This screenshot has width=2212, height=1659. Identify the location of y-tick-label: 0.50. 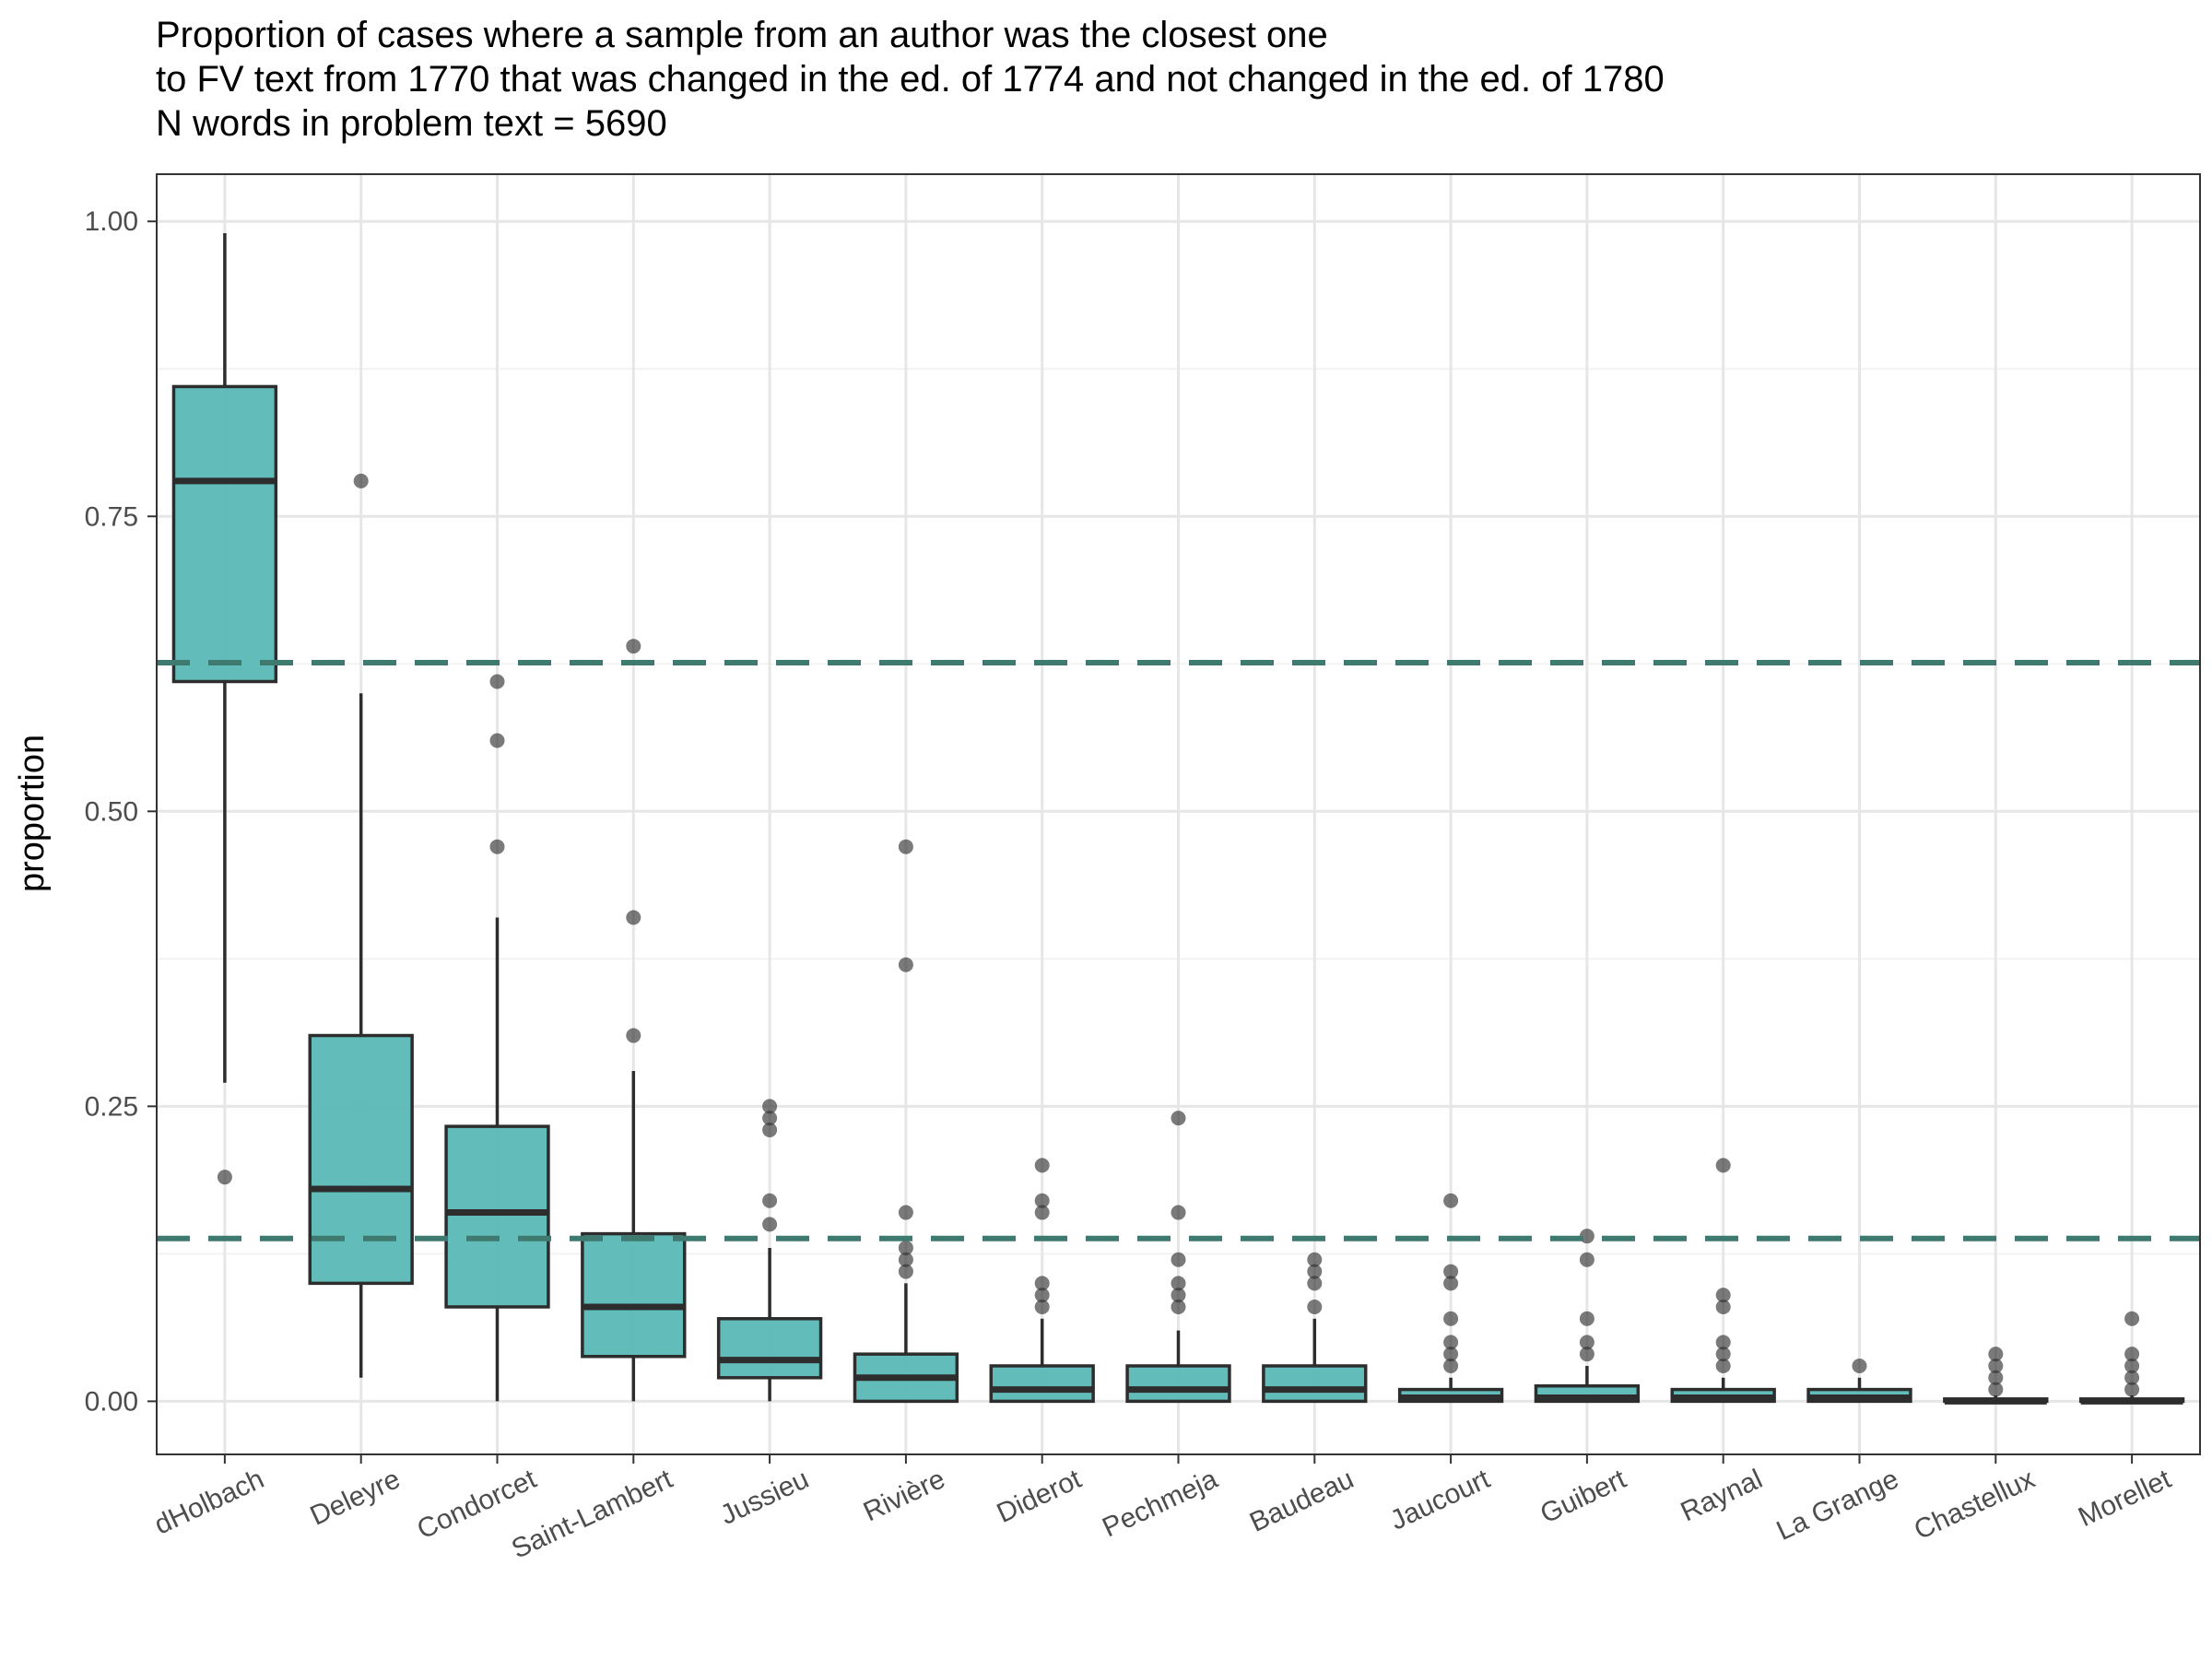
(111, 811).